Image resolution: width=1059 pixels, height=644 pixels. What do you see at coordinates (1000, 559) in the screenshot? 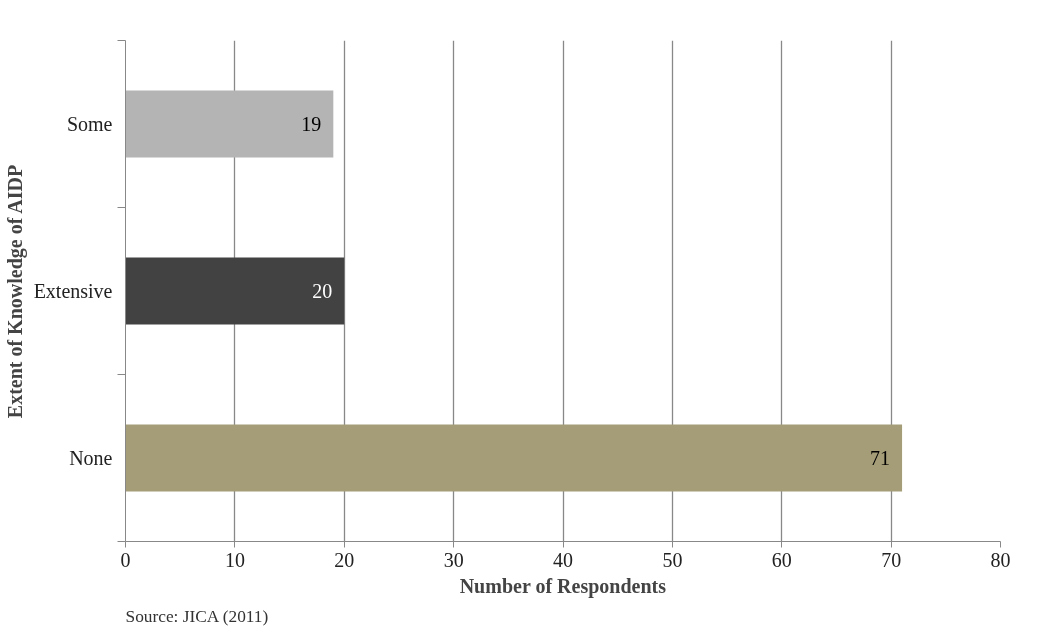
I see `x-tick-label: 80` at bounding box center [1000, 559].